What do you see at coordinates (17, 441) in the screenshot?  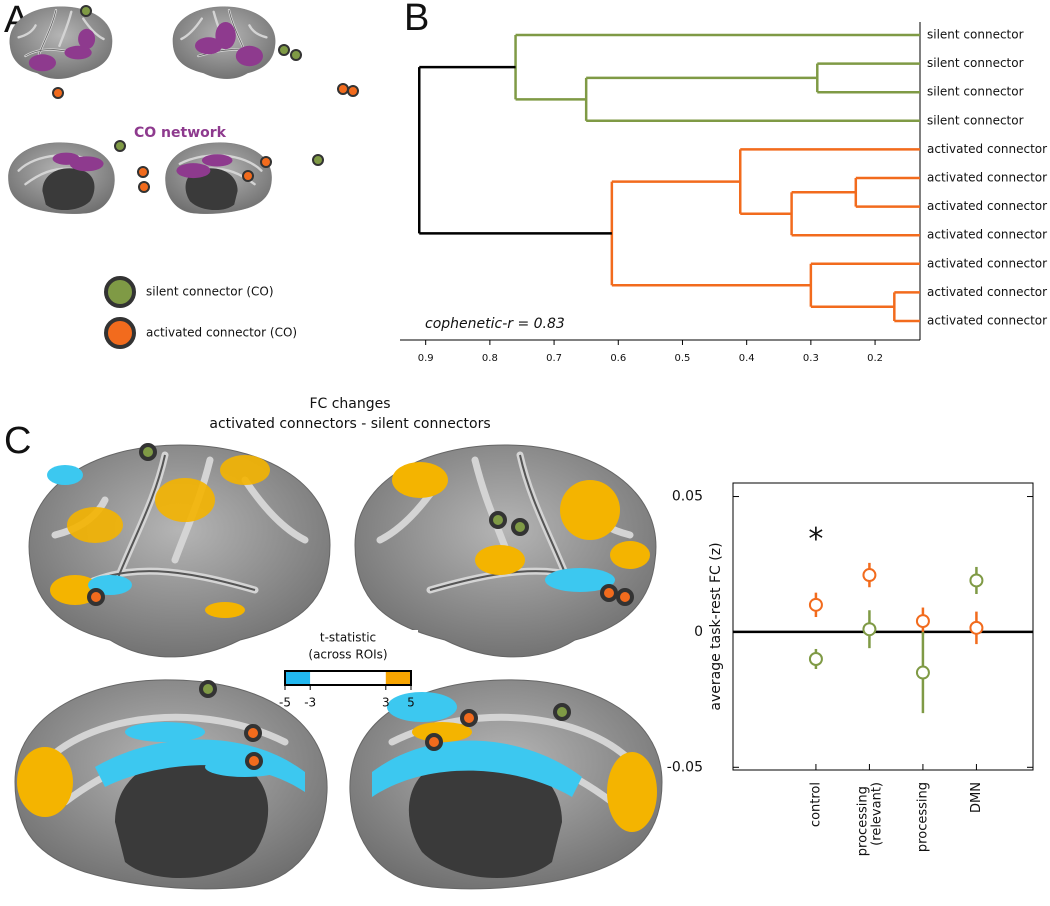 I see `panel-label: C` at bounding box center [17, 441].